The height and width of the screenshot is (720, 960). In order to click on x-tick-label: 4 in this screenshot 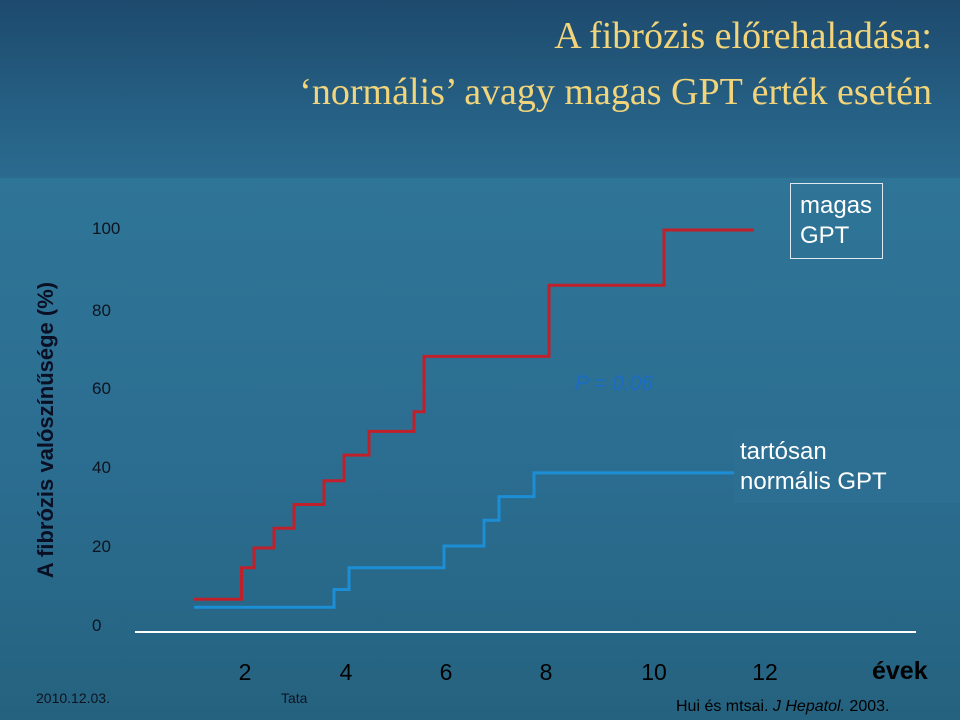, I will do `click(346, 672)`.